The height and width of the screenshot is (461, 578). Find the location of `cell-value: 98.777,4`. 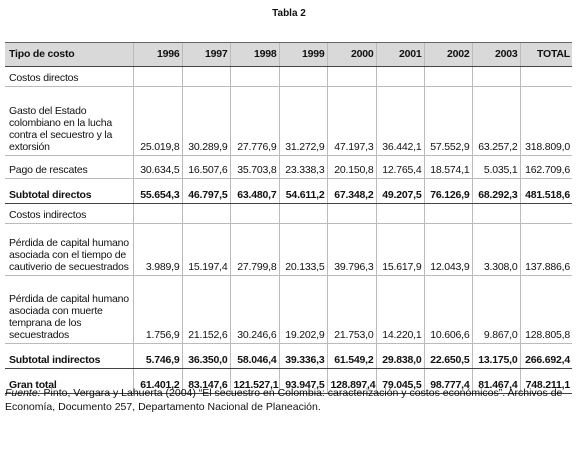

cell-value: 98.777,4 is located at coordinates (447, 381).